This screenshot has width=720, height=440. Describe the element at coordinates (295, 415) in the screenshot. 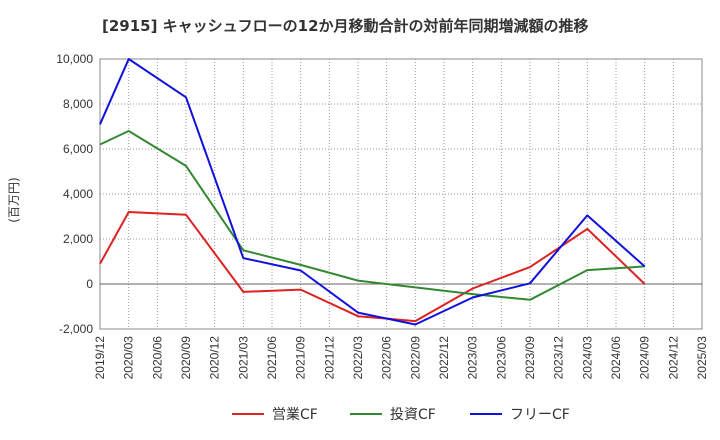

I see `legend-label-1: 営業CF` at that location.